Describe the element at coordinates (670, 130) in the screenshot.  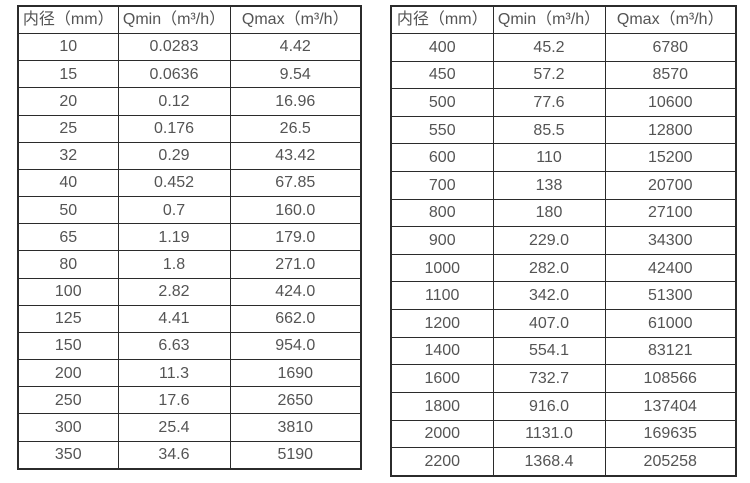
I see `table-cell: 12800` at that location.